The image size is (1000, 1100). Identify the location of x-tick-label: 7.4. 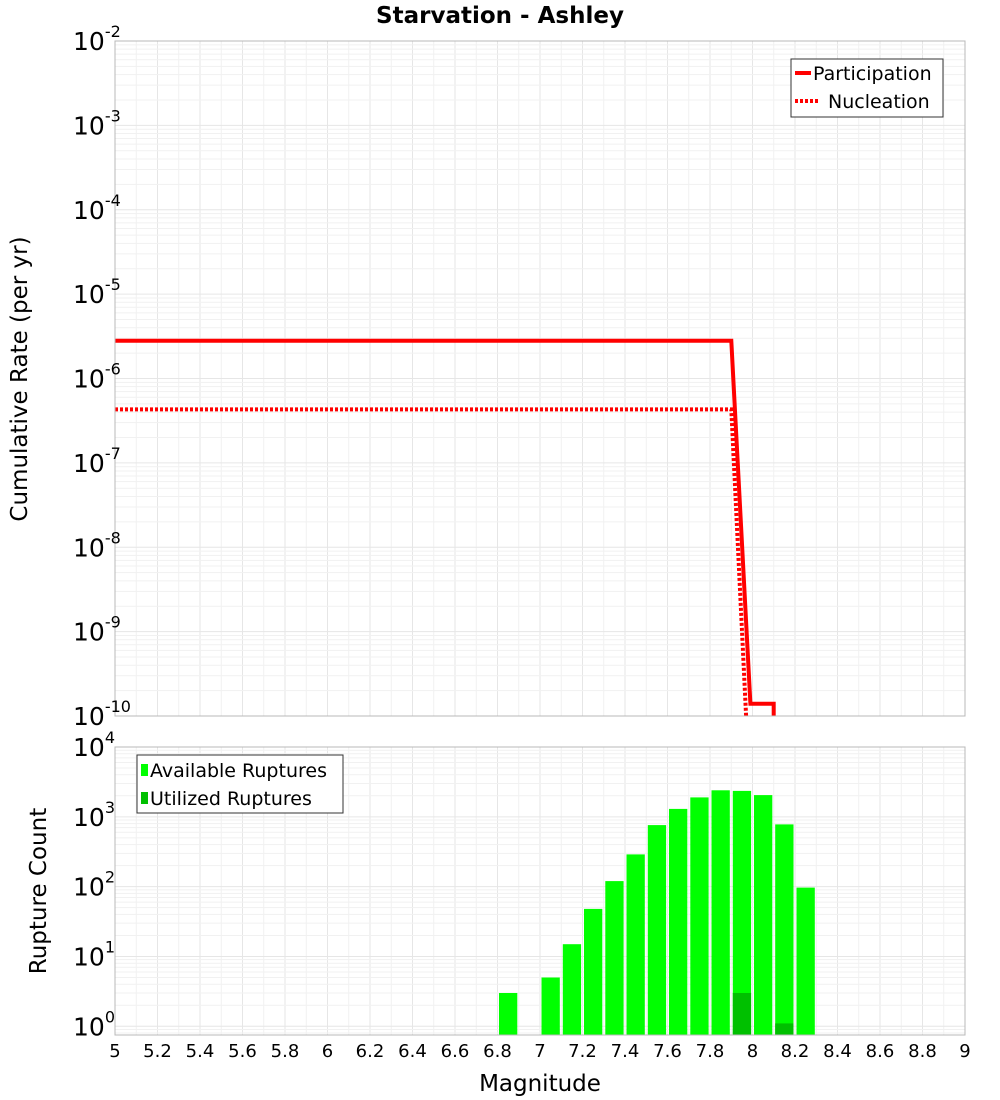
(625, 1051).